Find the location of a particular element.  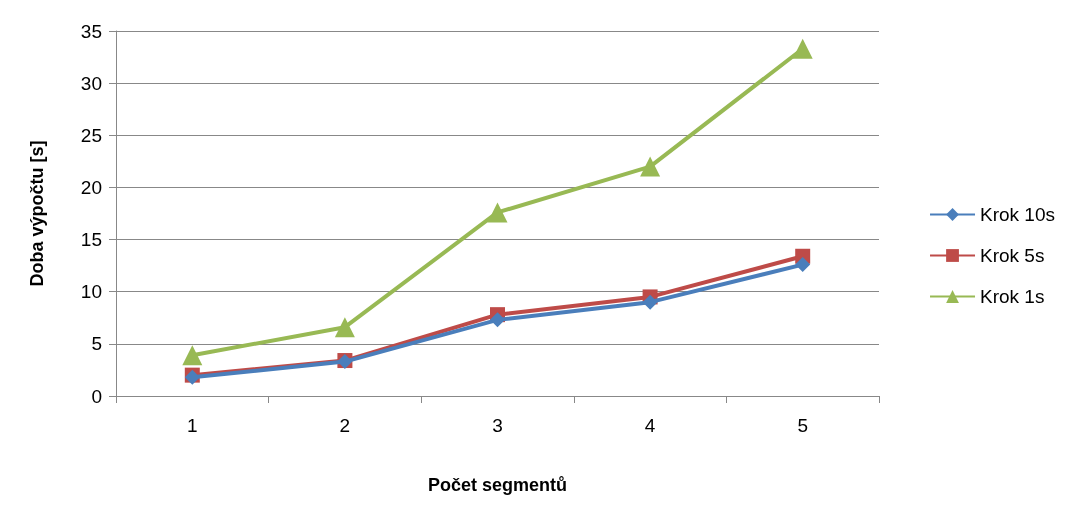

y-tick-label: 30 is located at coordinates (91, 83).